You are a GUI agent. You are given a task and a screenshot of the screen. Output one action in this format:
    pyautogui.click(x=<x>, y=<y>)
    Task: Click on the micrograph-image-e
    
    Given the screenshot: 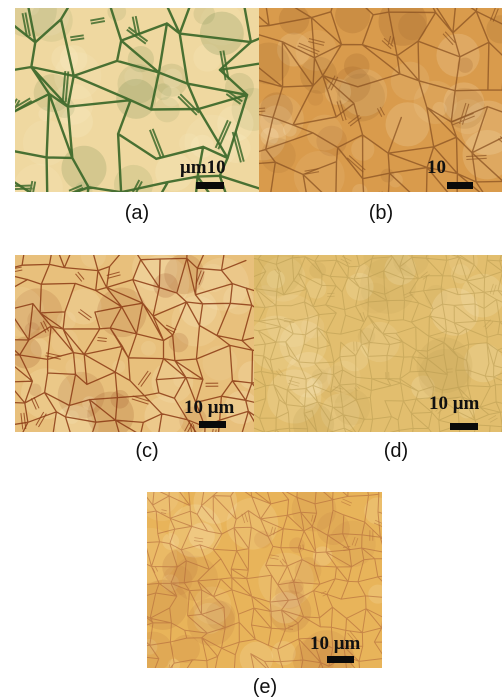 What is the action you would take?
    pyautogui.click(x=264, y=580)
    